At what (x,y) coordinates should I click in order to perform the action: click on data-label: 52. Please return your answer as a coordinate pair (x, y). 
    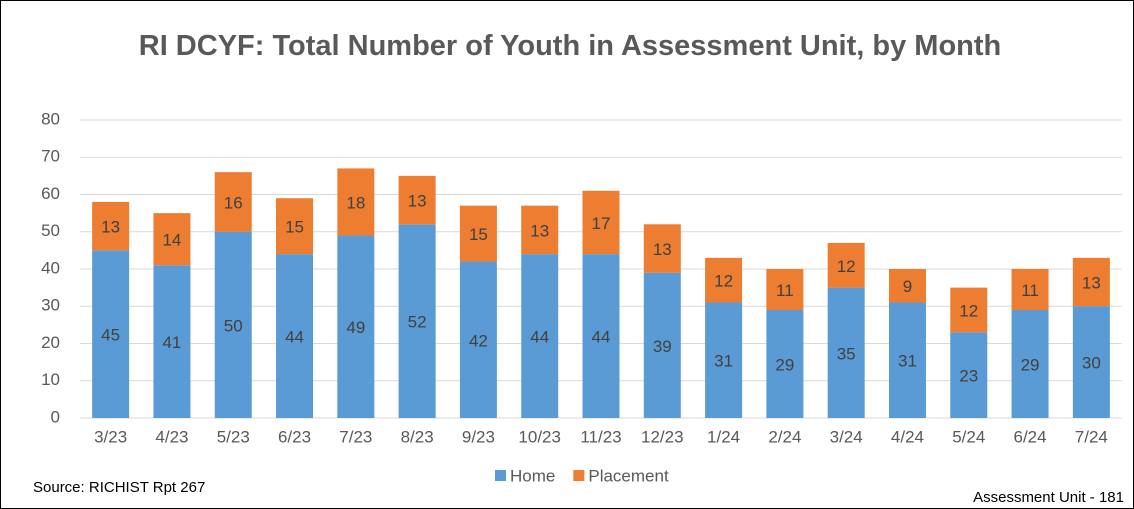
    Looking at the image, I should click on (417, 322).